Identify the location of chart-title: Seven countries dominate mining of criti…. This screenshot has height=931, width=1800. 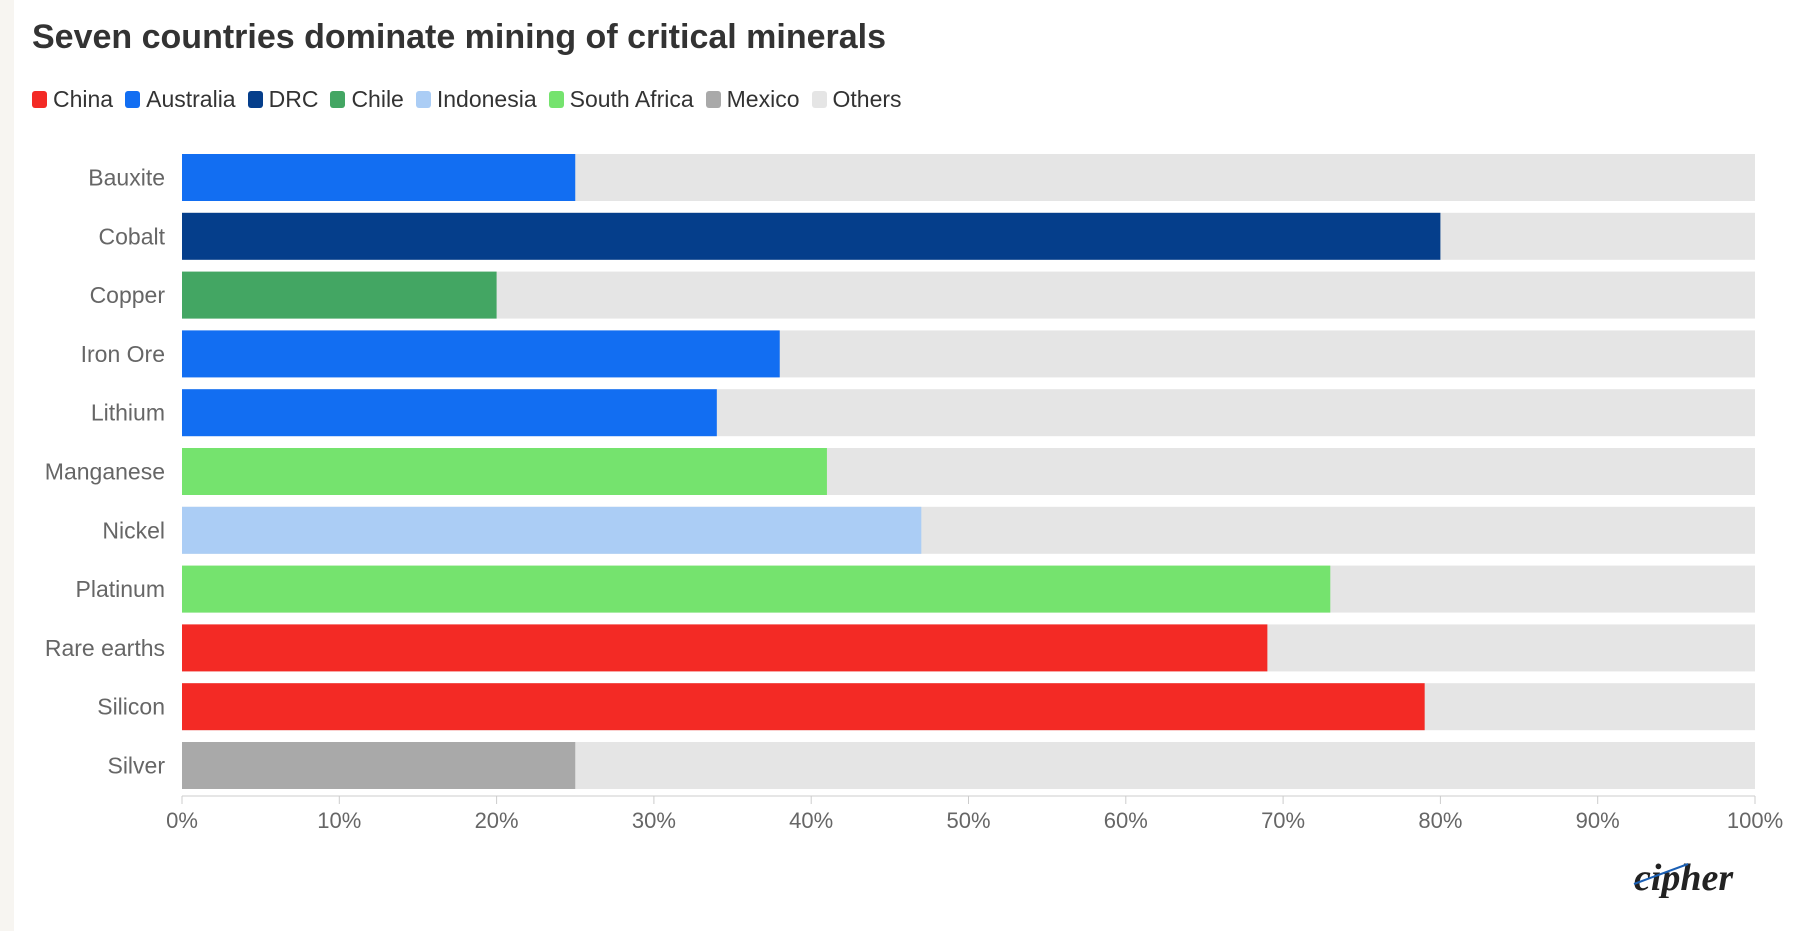
(459, 37).